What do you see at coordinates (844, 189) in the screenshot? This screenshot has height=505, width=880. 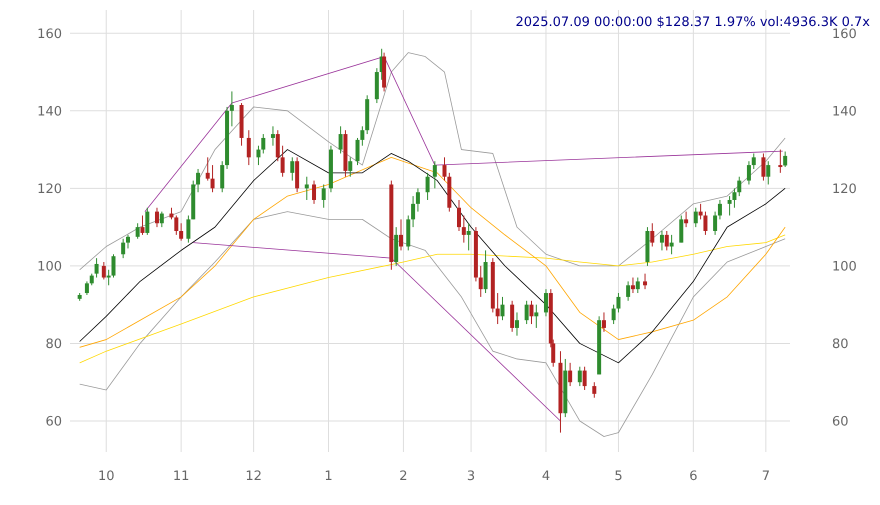 I see `y2-tick-label: 120` at bounding box center [844, 189].